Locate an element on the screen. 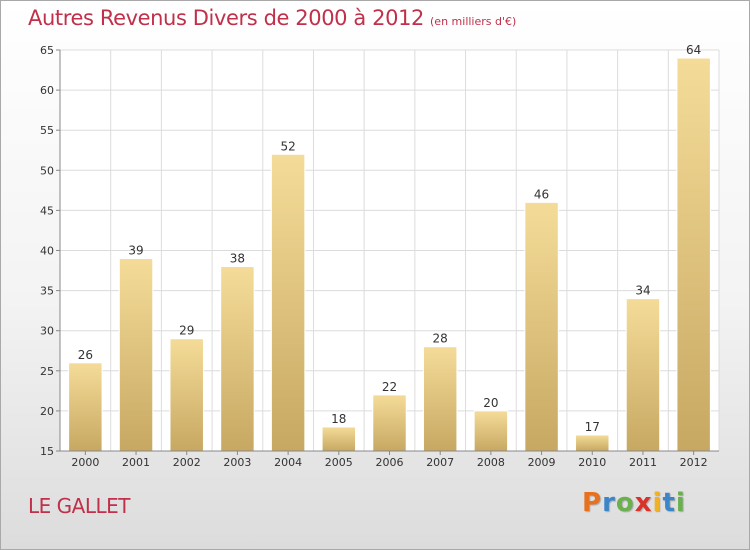 The image size is (750, 550). bar-value-label: 29 is located at coordinates (186, 331).